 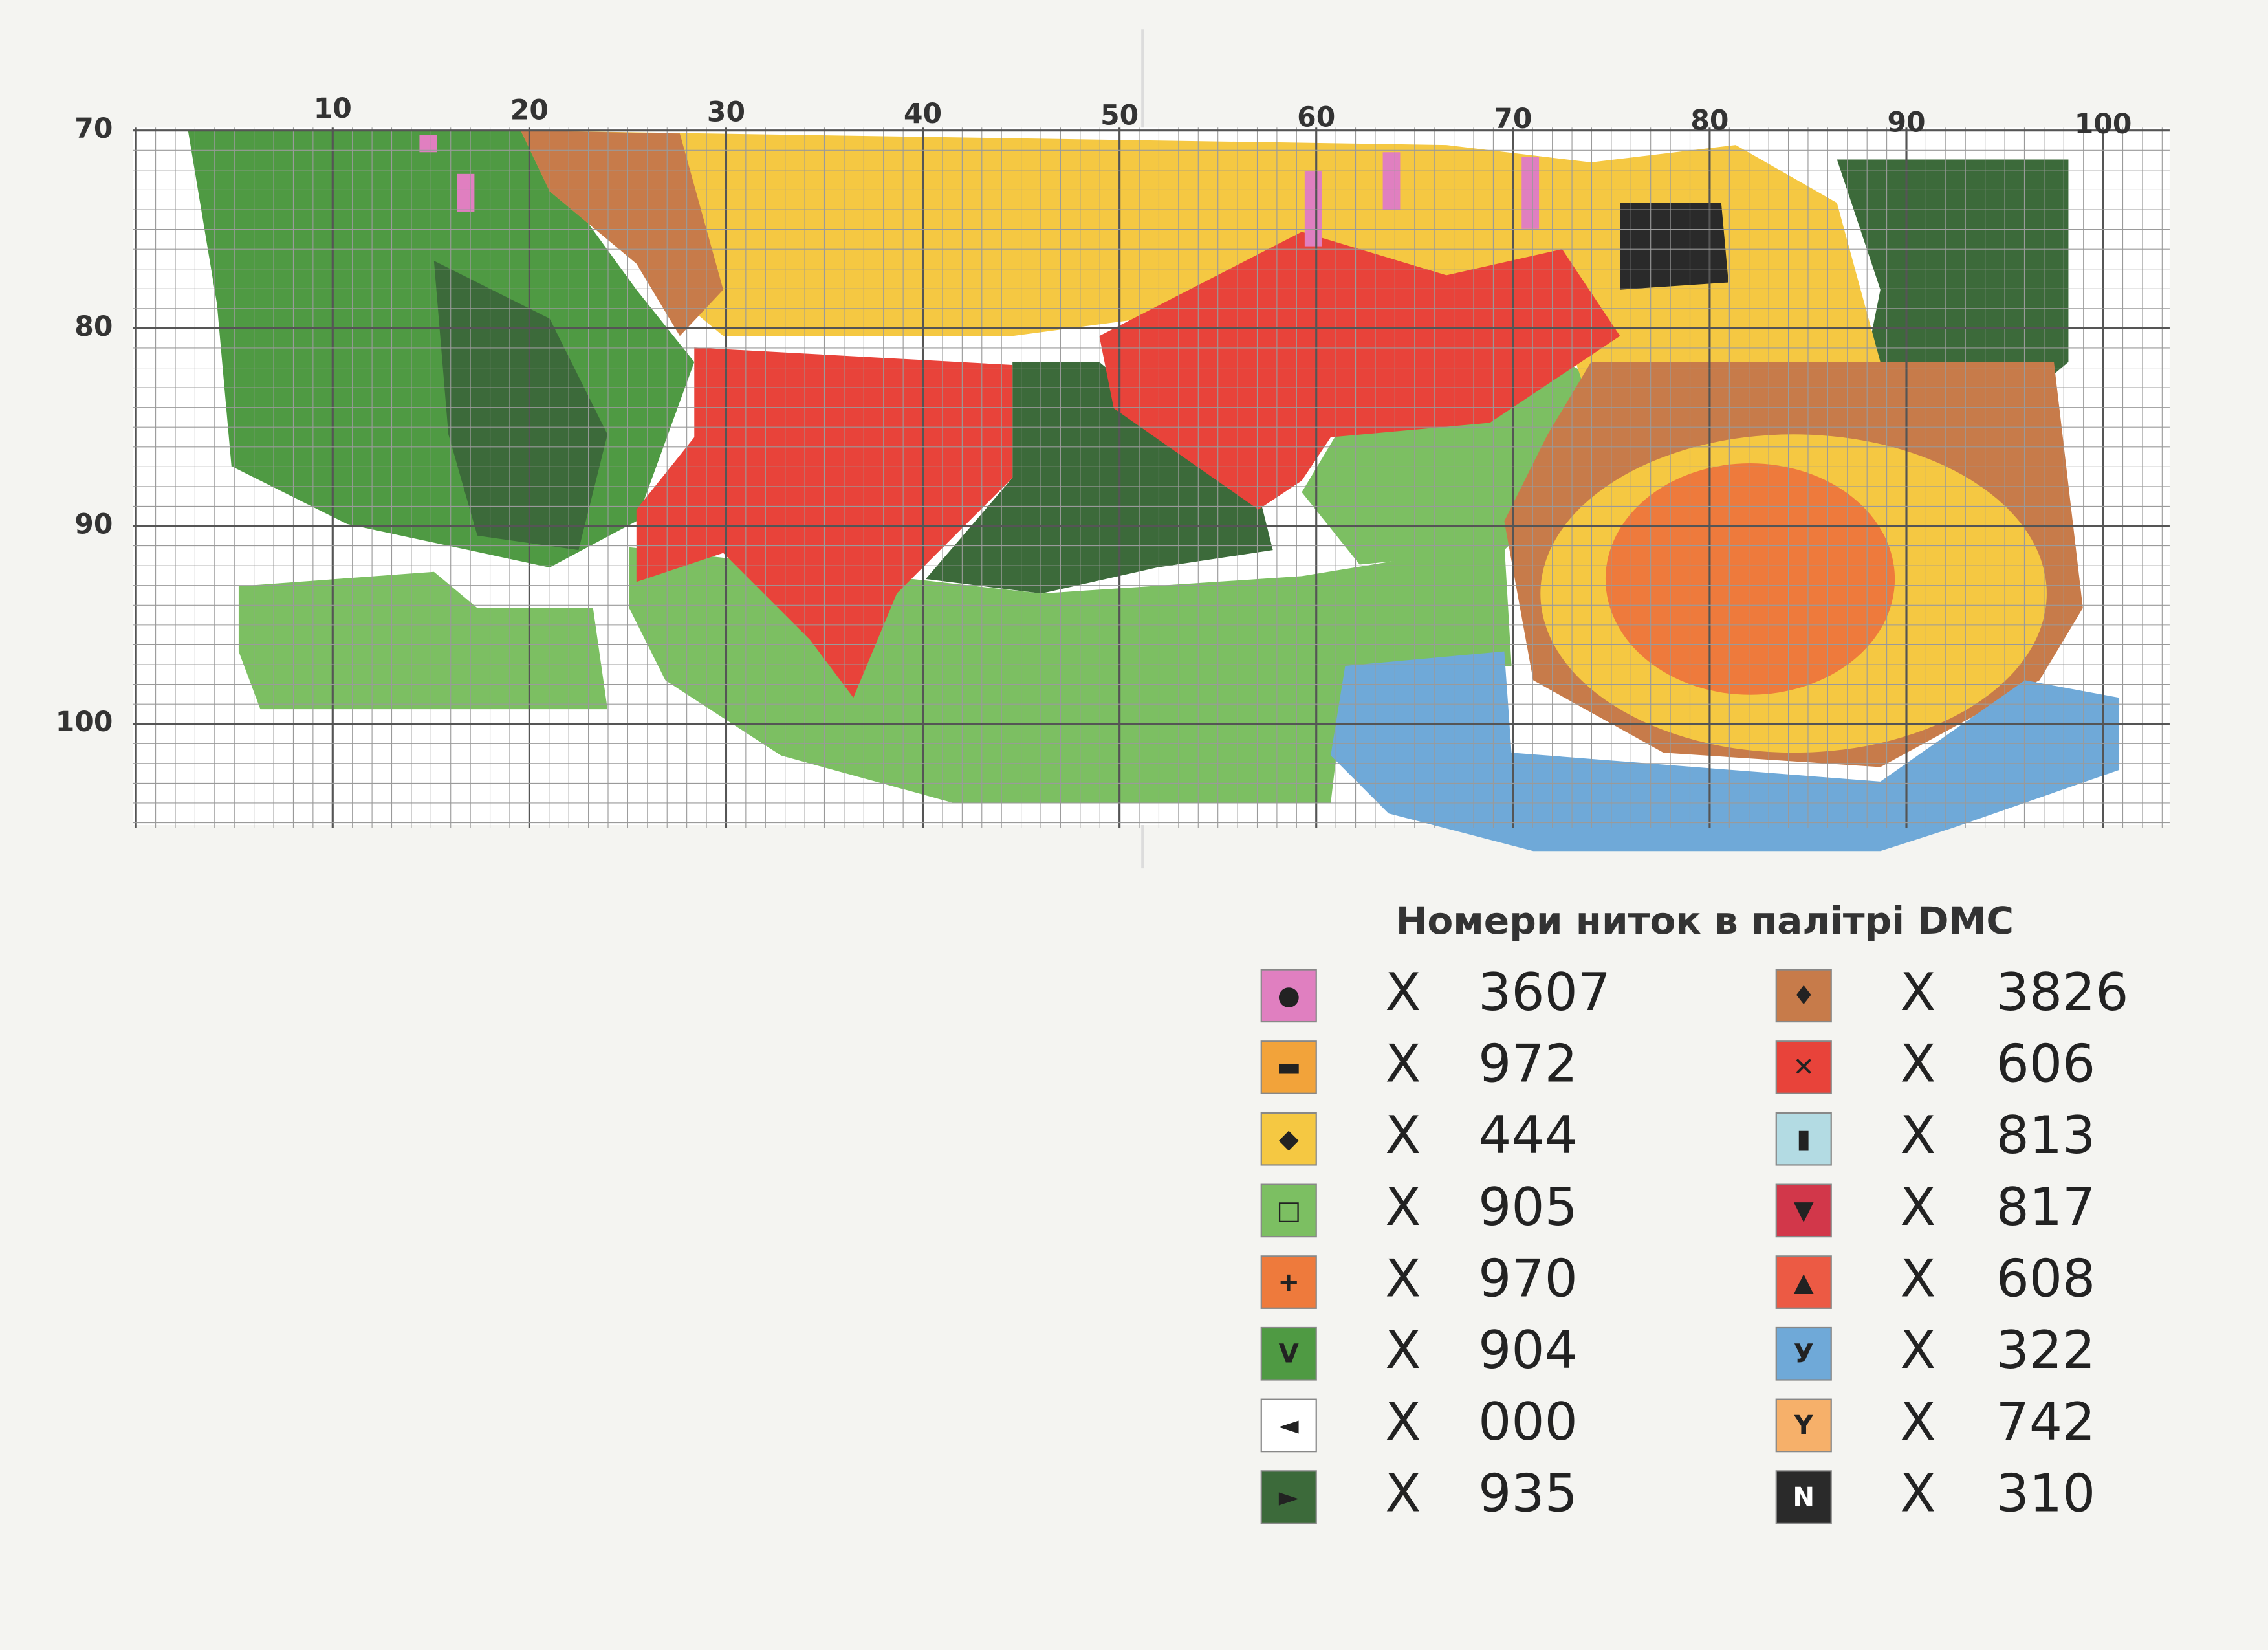 I want to click on swatch-symbol: V, so click(x=1289, y=1354).